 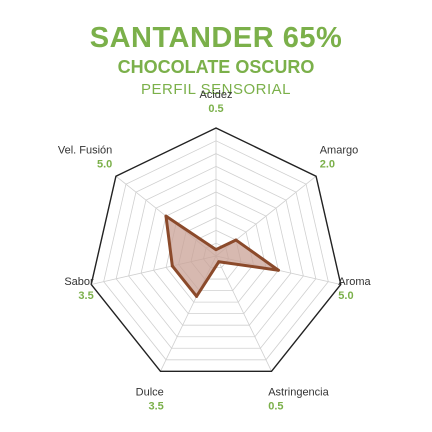 What do you see at coordinates (197, 296) in the screenshot?
I see `data-point-dulce` at bounding box center [197, 296].